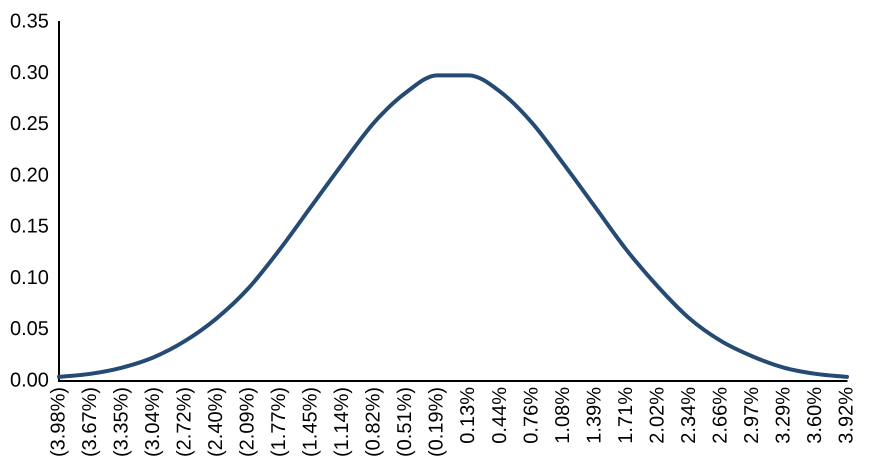  I want to click on x-tick-label: (3.35%), so click(121, 421).